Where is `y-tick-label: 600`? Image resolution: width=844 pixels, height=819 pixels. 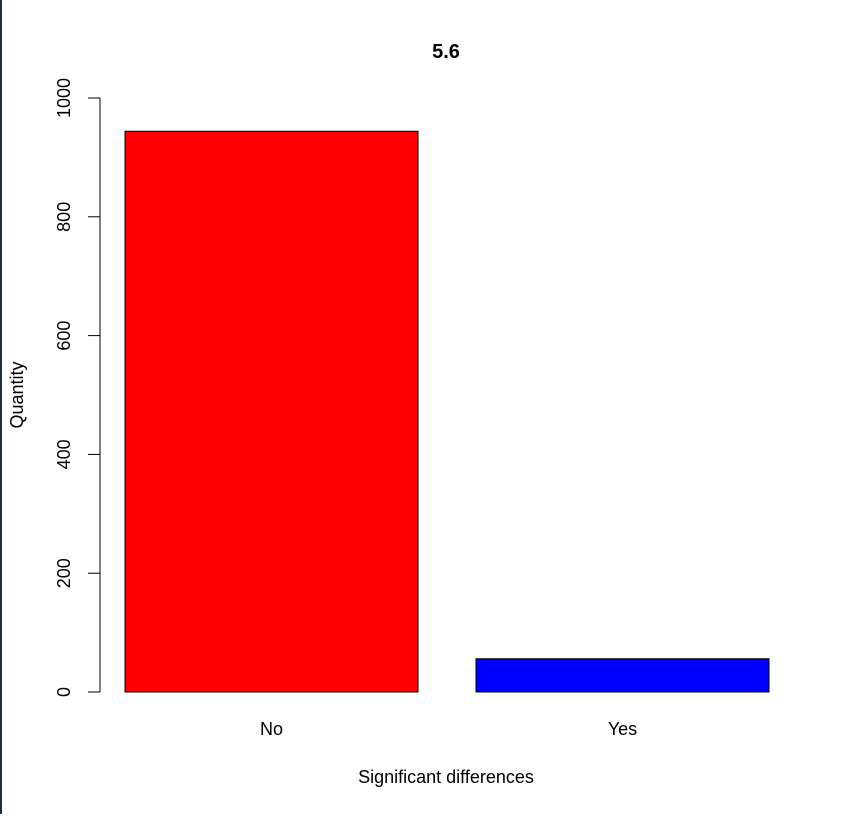 y-tick-label: 600 is located at coordinates (64, 336).